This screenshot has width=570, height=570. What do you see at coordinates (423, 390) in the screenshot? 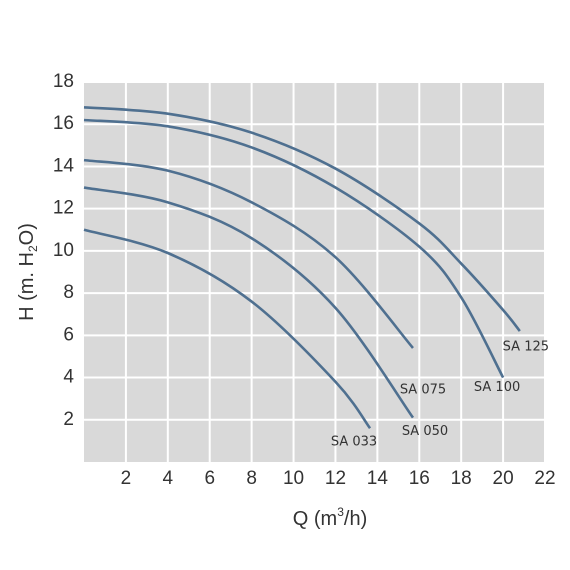
I see `curve-label: SA 075` at bounding box center [423, 390].